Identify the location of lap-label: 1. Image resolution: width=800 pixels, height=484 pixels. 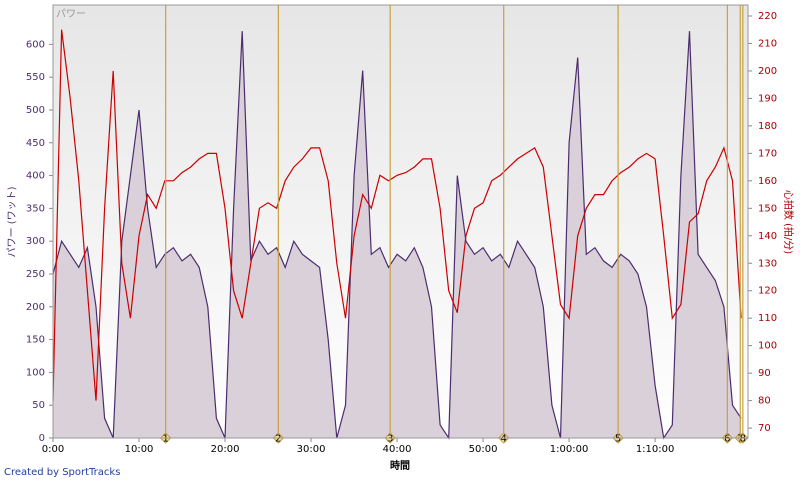
(165, 439).